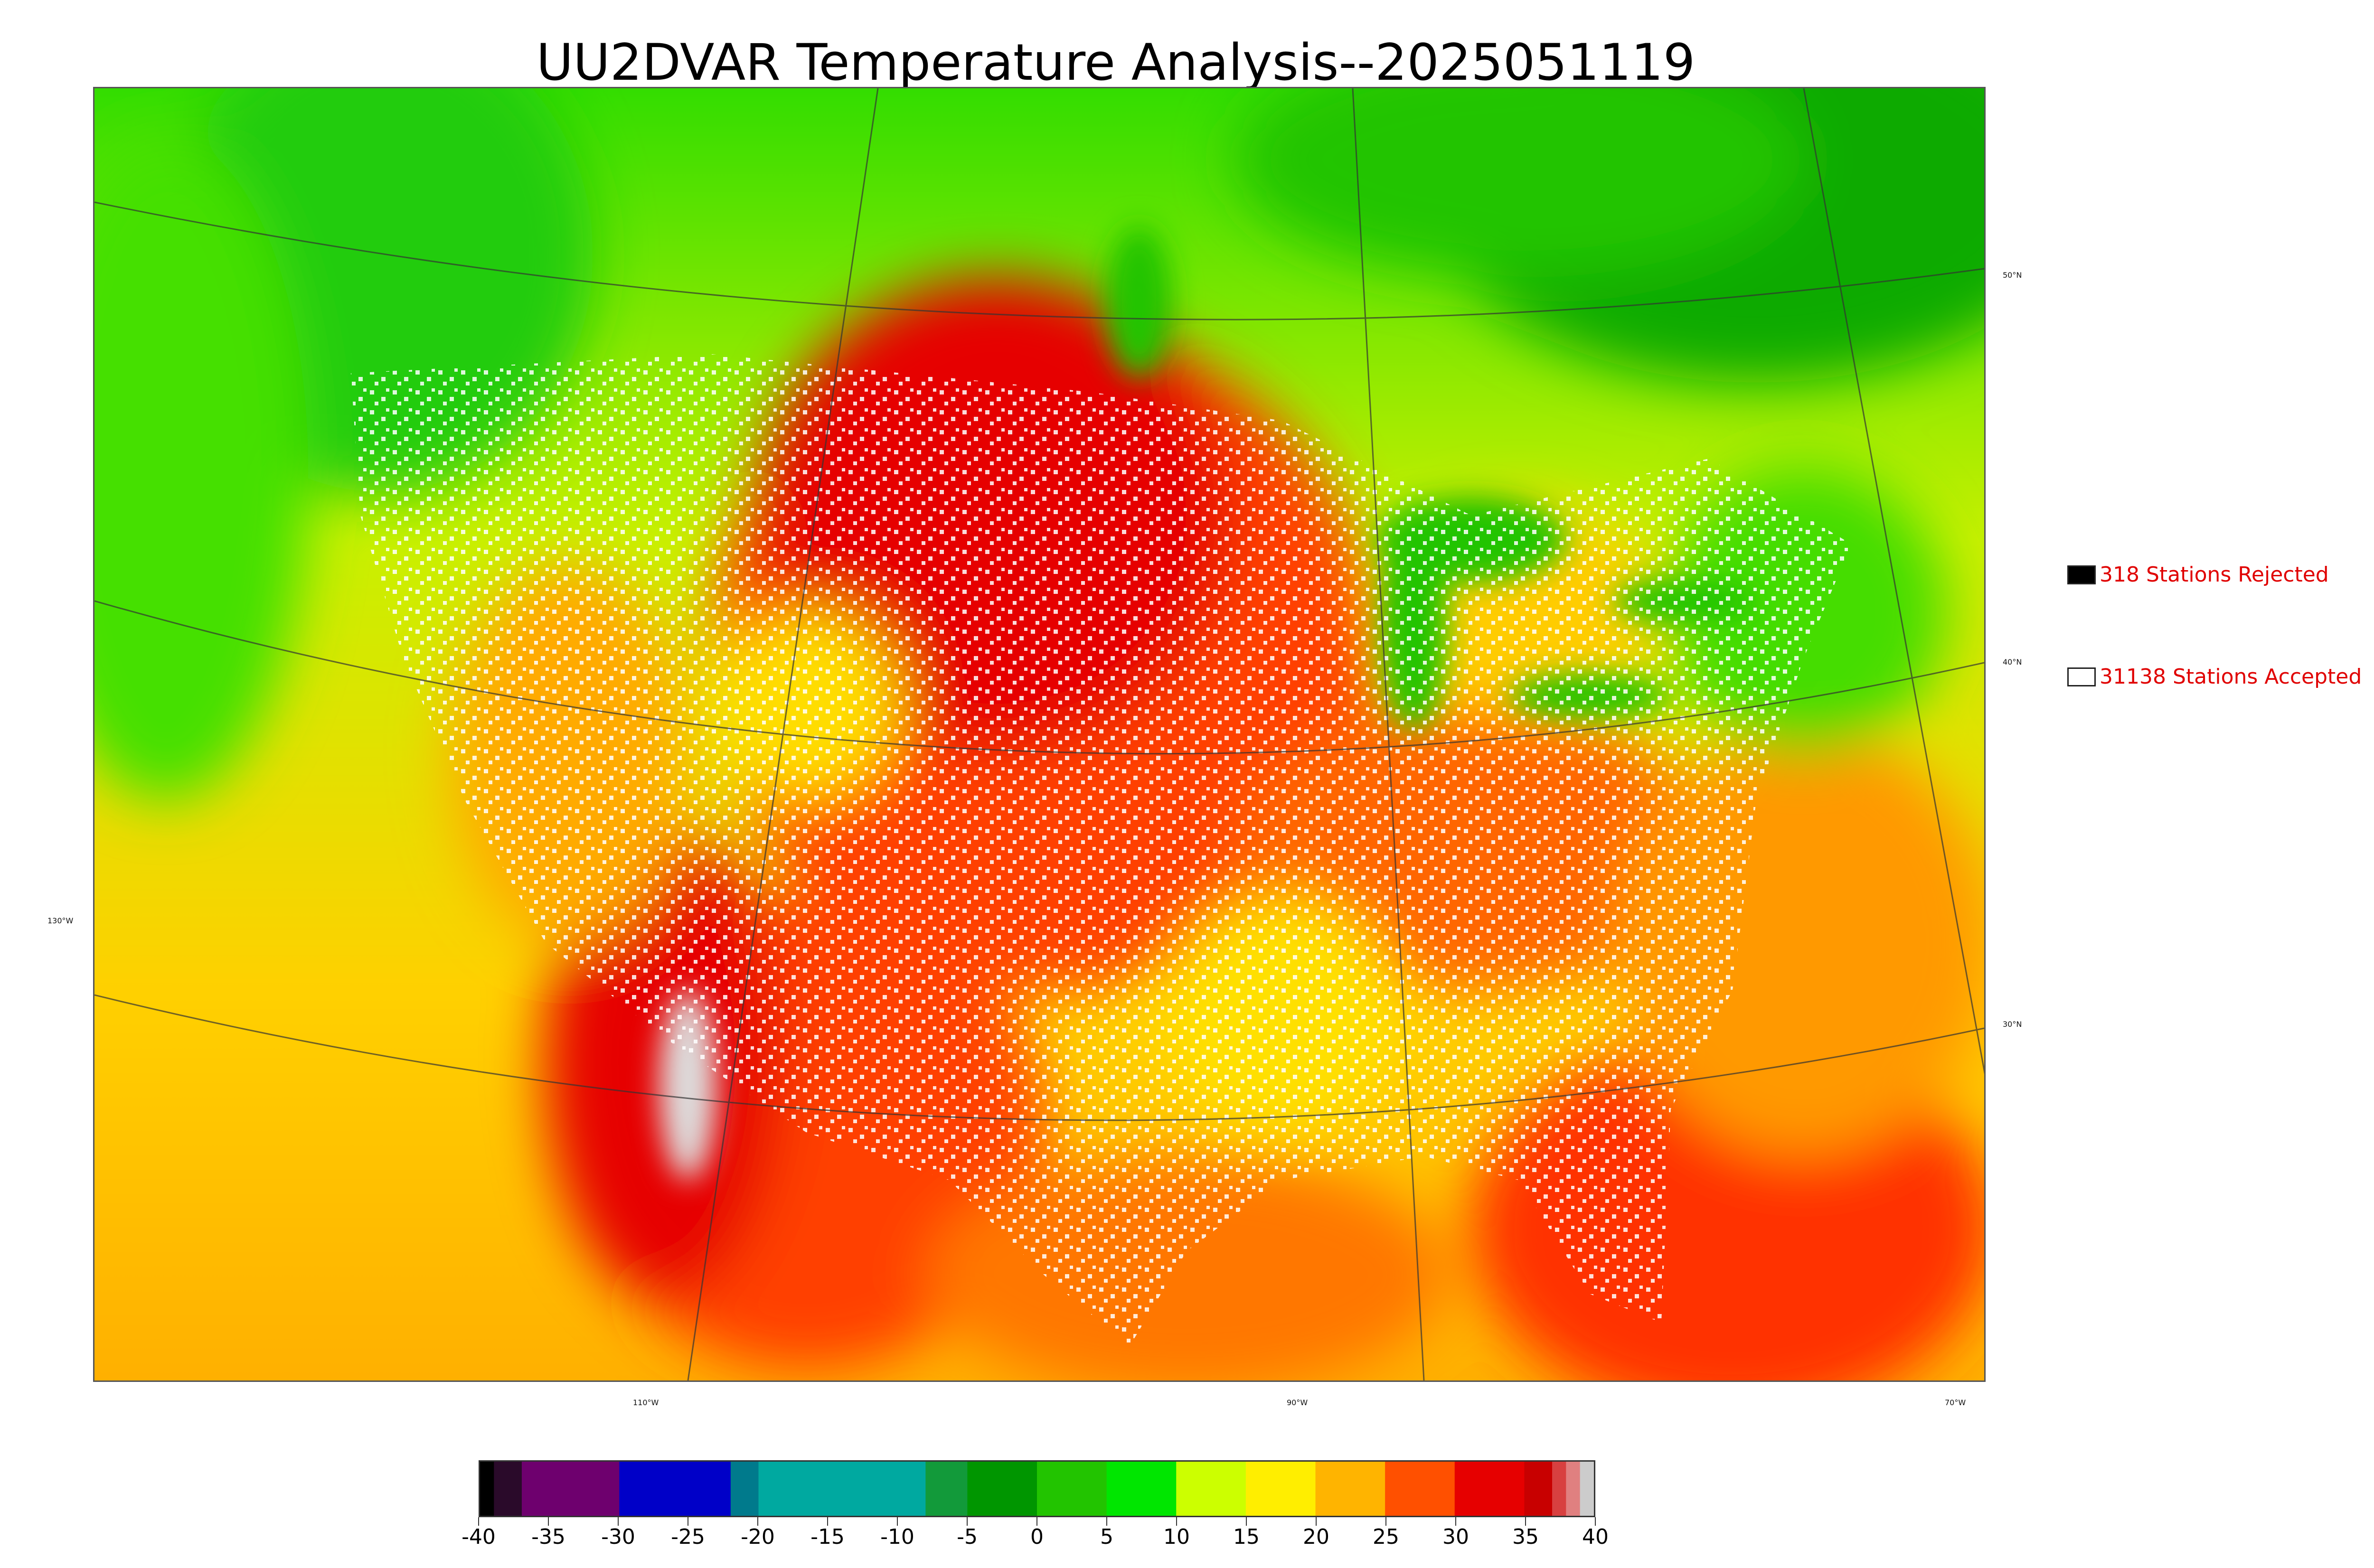  What do you see at coordinates (479, 1537) in the screenshot?
I see `colorbar-tick-label: -40` at bounding box center [479, 1537].